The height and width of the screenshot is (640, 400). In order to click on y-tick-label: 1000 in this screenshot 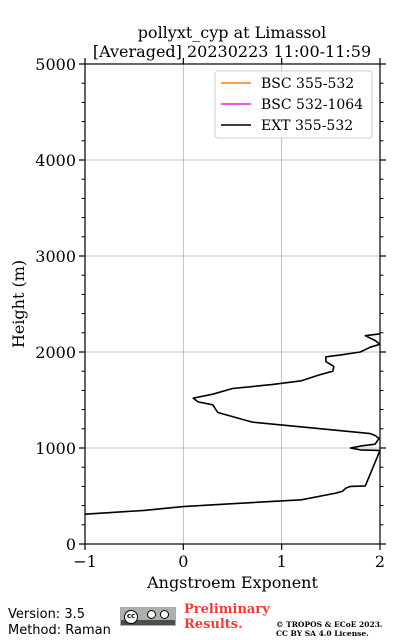, I will do `click(55, 448)`.